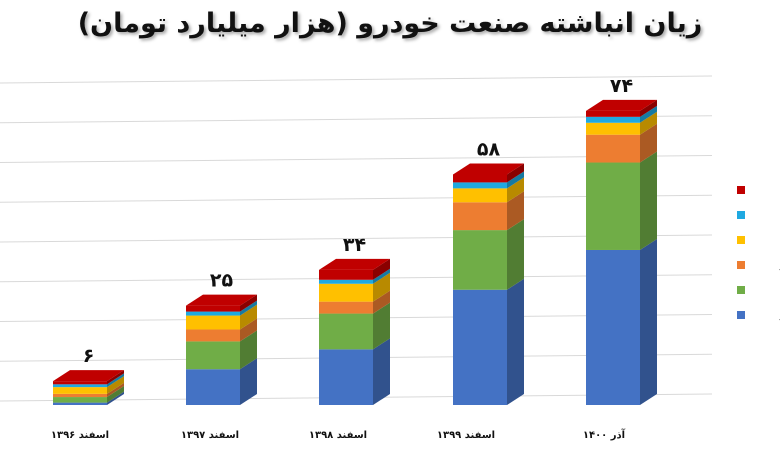  What do you see at coordinates (604, 434) in the screenshot?
I see `x-tick-label: آذر ۱۴۰۰` at bounding box center [604, 434].